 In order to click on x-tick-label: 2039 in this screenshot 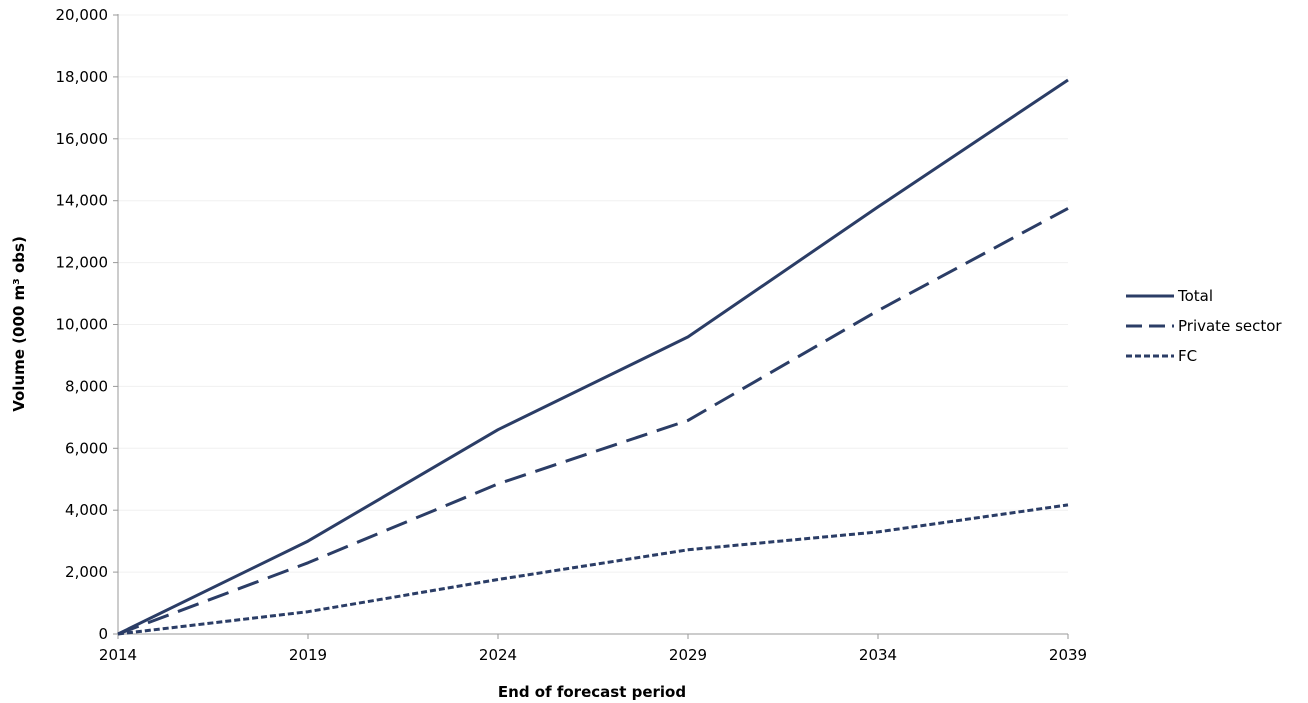, I will do `click(1068, 655)`.